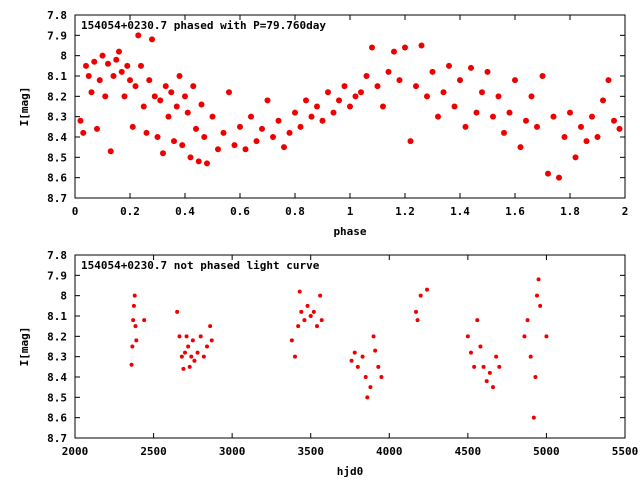 Image resolution: width=640 pixels, height=480 pixels. I want to click on x-tick-label: 5000, so click(546, 451).